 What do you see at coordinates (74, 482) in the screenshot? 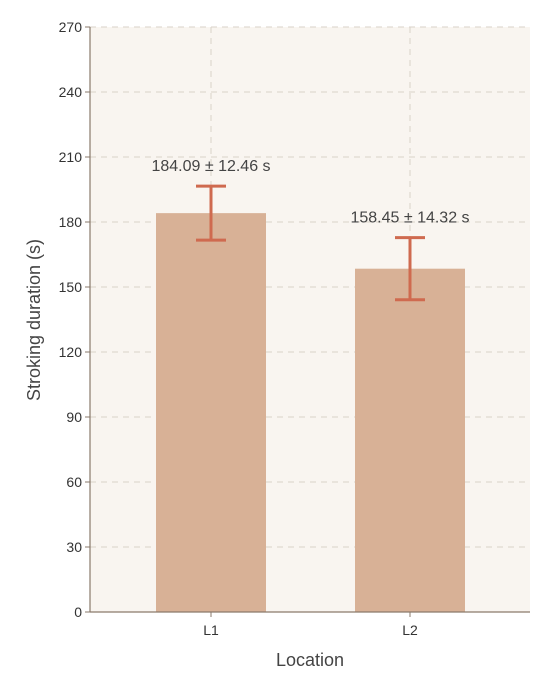
I see `y-tick-label: 60` at bounding box center [74, 482].